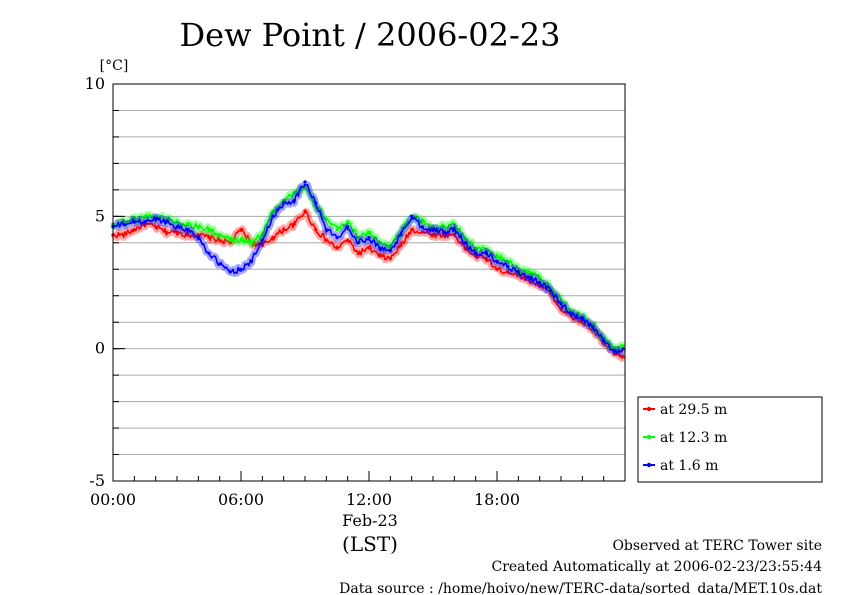 This screenshot has width=842, height=595. I want to click on y-tick-label: 0, so click(100, 348).